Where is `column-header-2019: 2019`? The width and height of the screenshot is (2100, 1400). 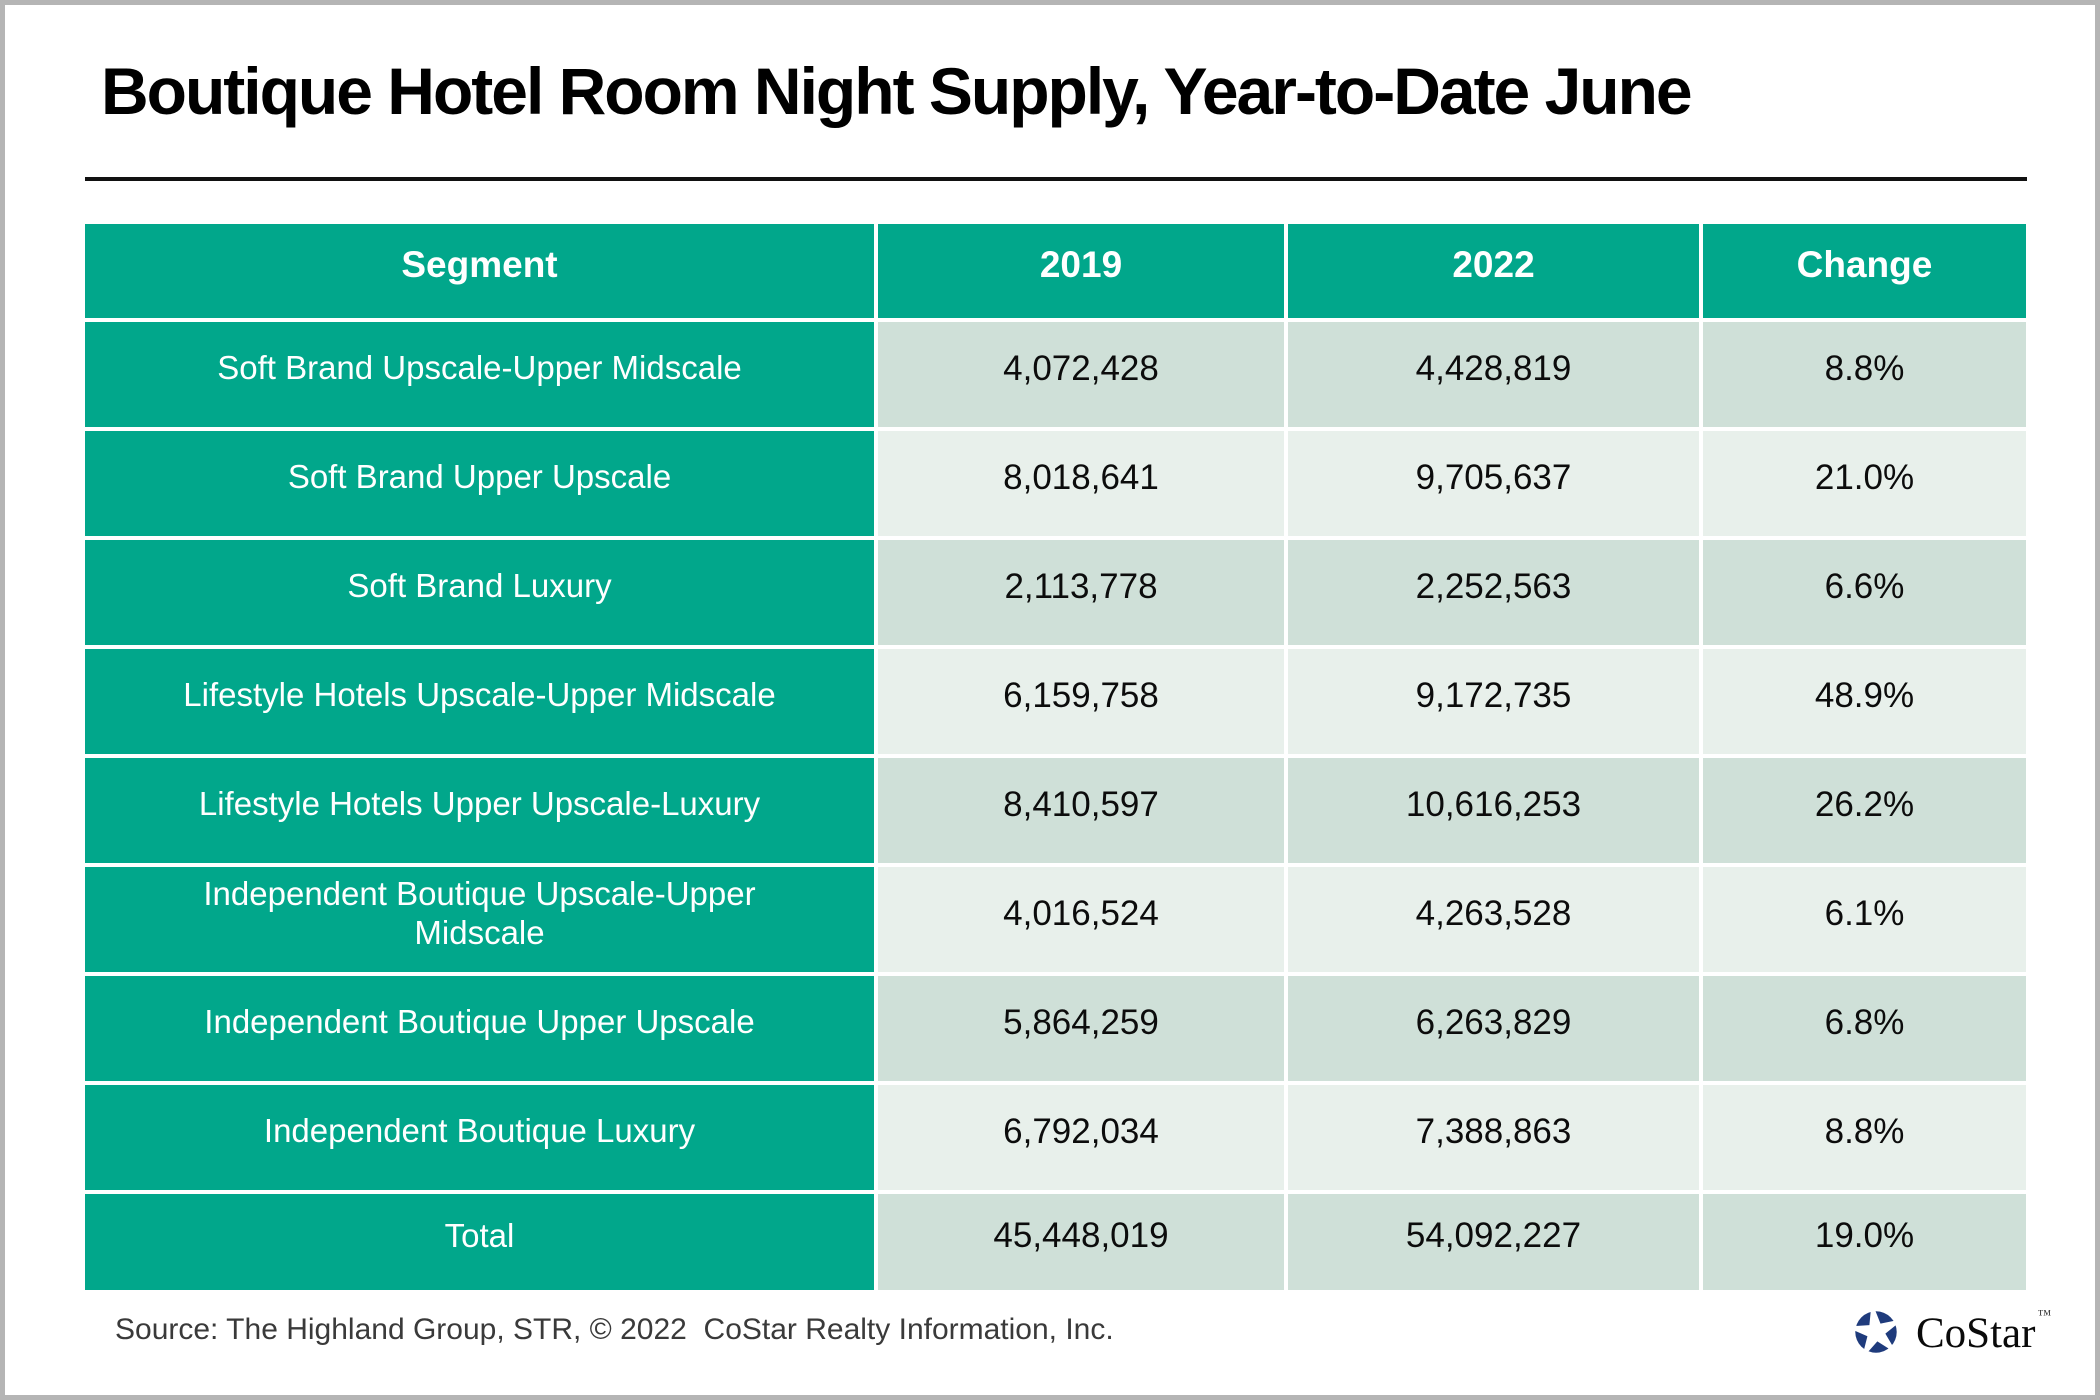 column-header-2019: 2019 is located at coordinates (1081, 271).